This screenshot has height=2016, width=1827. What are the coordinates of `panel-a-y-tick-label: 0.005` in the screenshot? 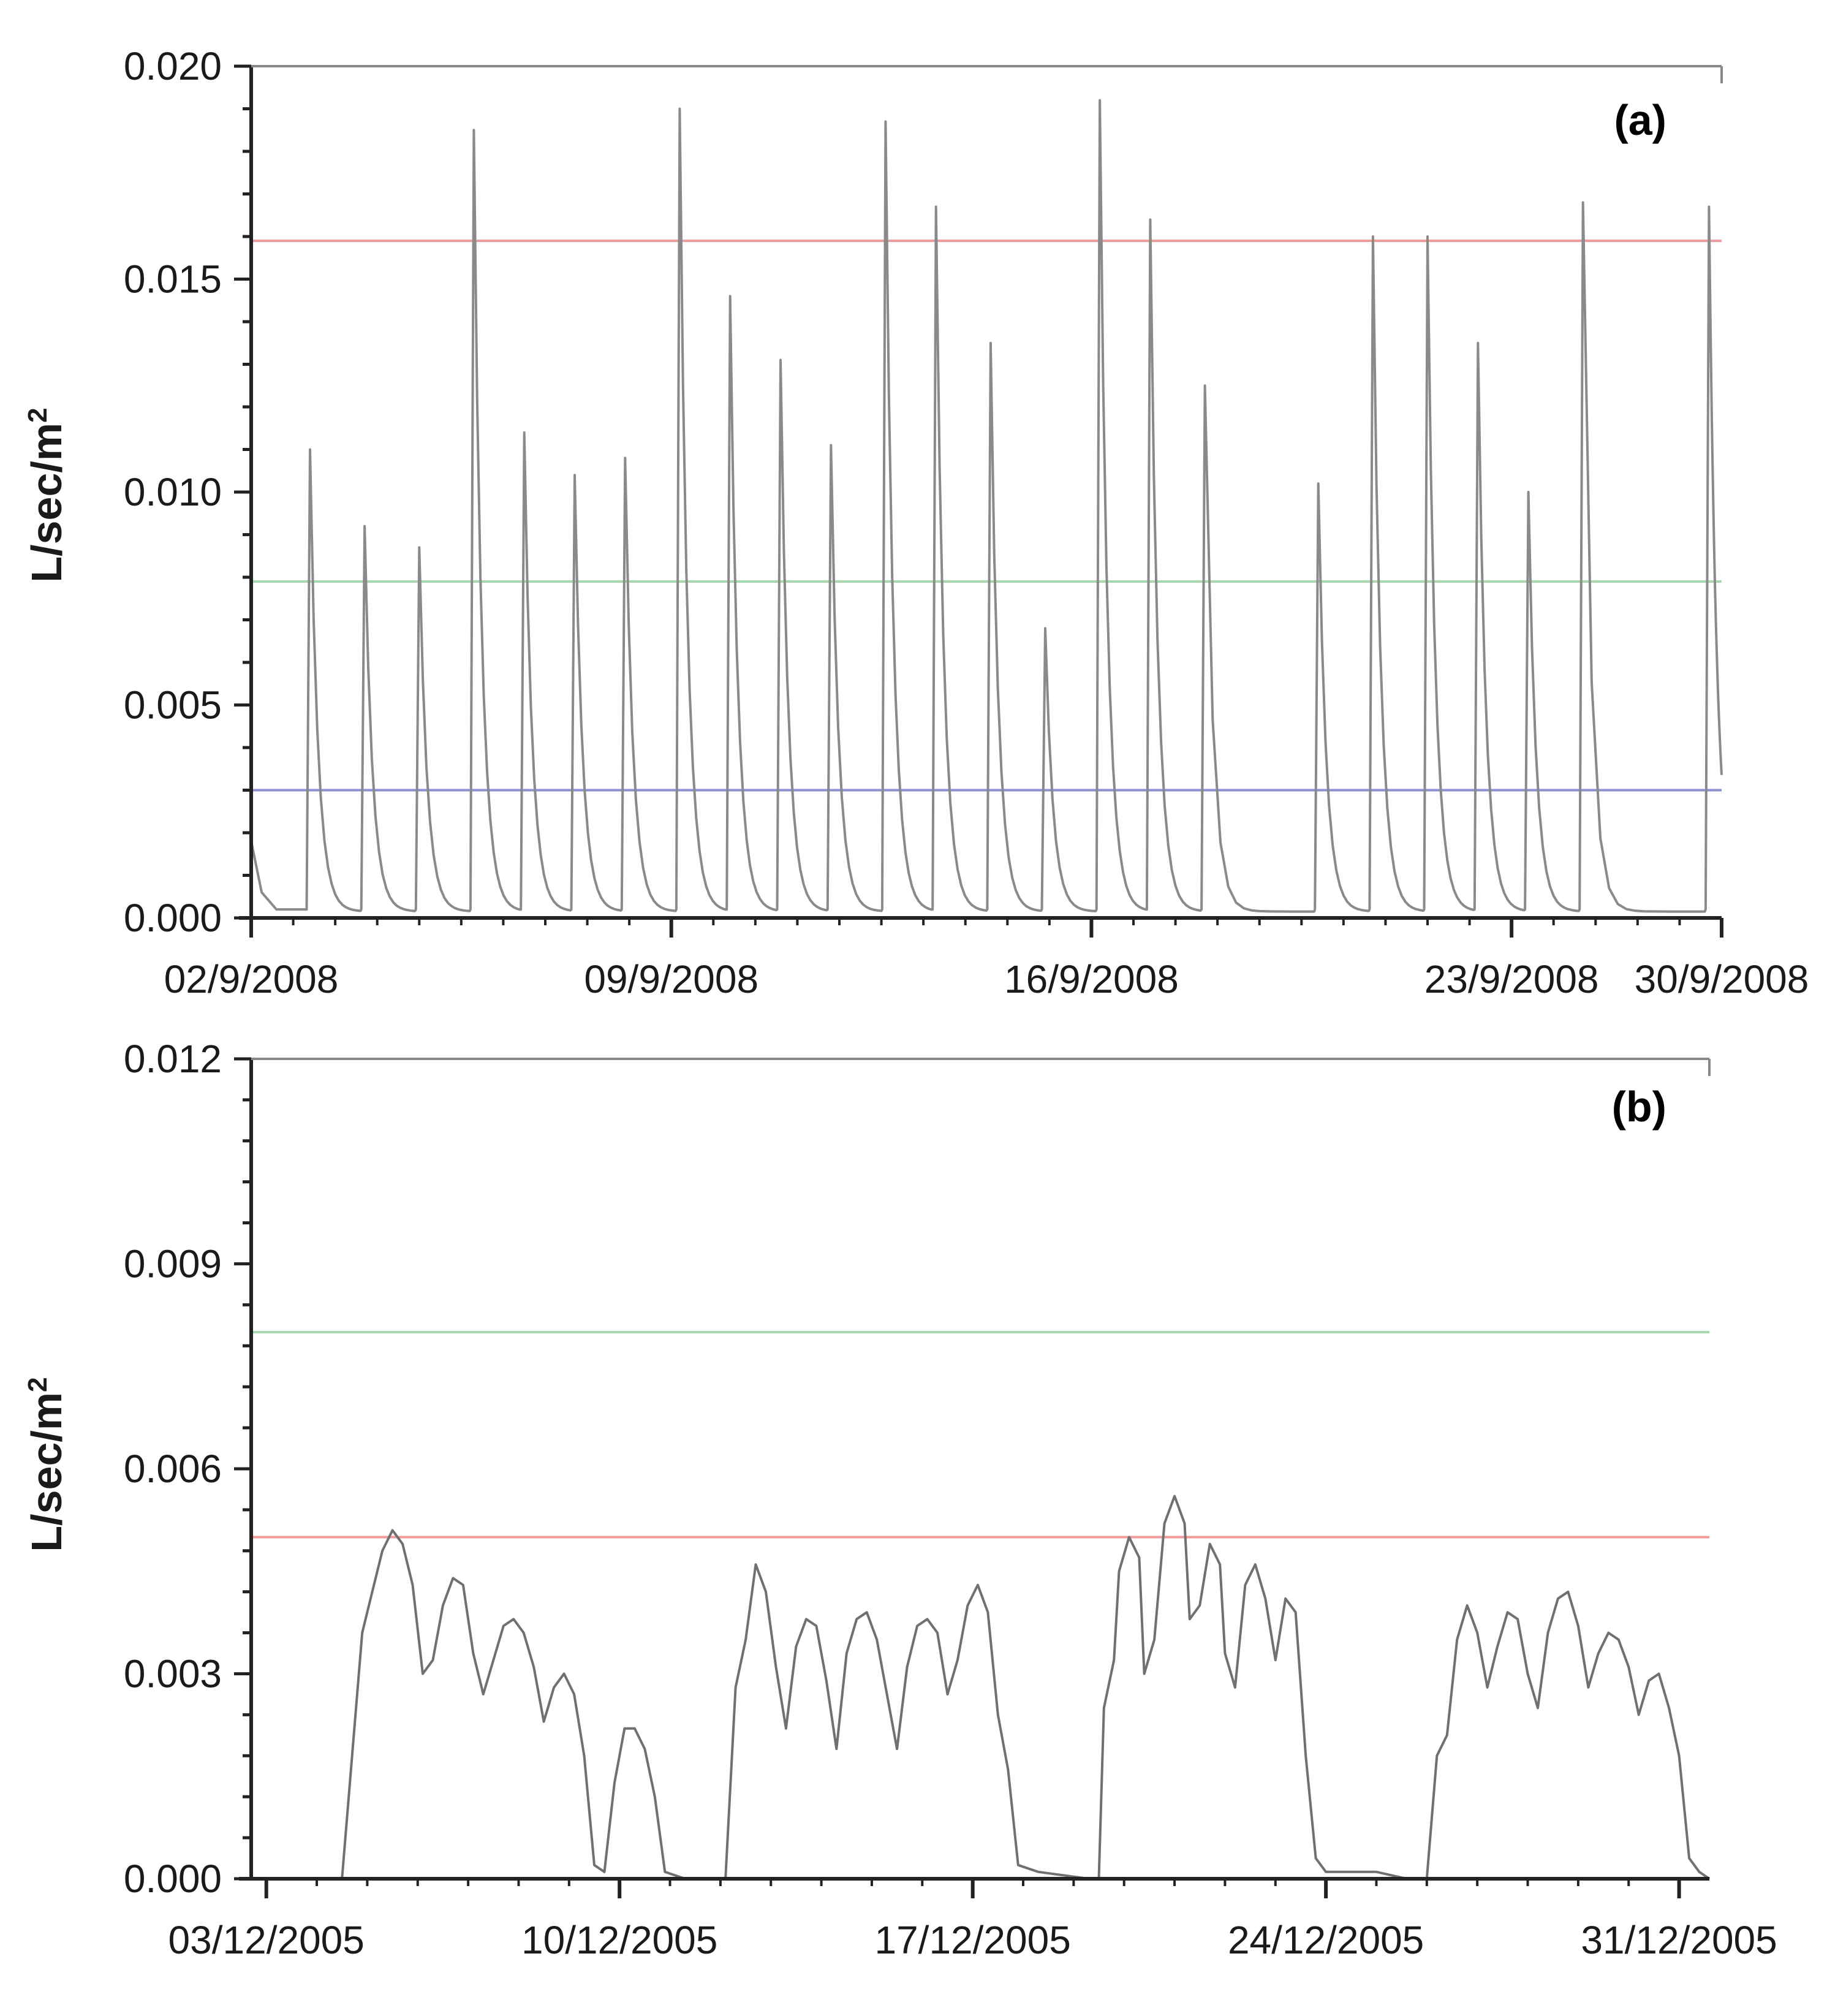 It's located at (173, 705).